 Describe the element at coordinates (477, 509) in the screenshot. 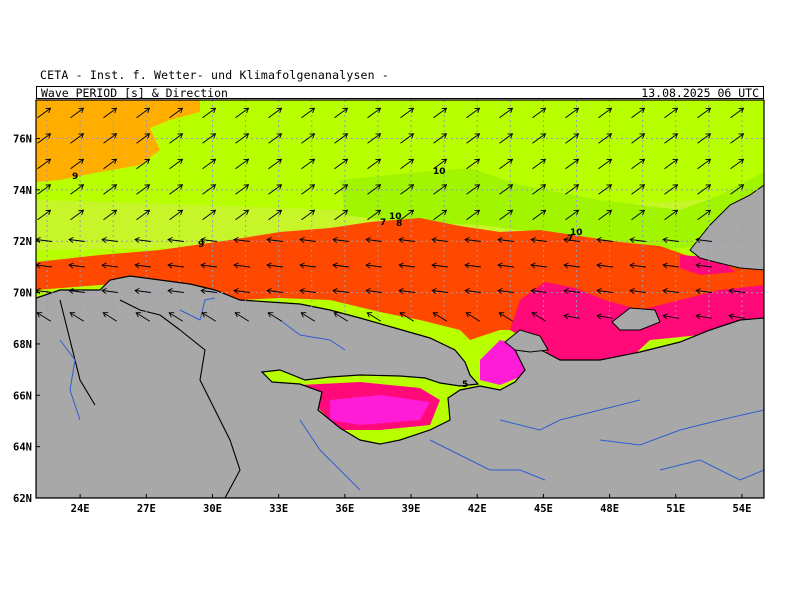

I see `lon-tick-label: 42E` at that location.